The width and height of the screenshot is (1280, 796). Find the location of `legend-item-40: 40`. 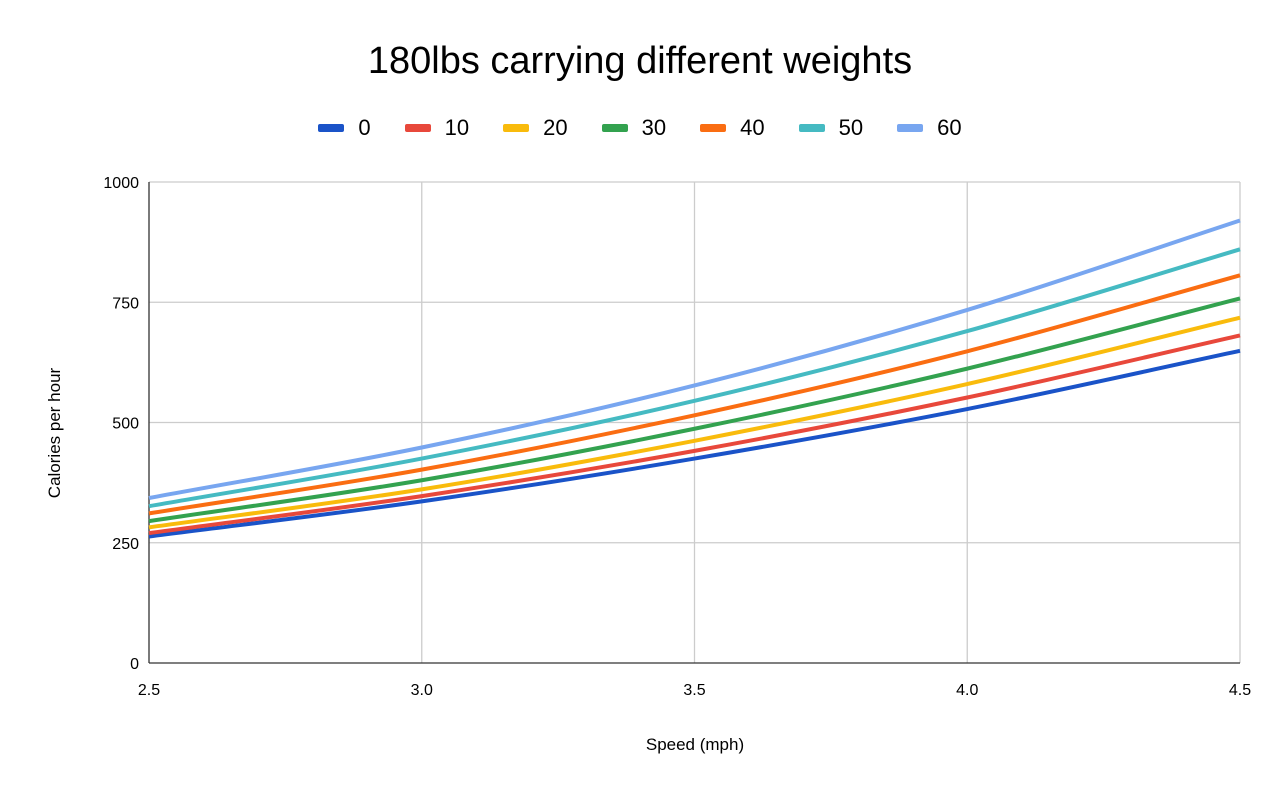

legend-item-40: 40 is located at coordinates (732, 128).